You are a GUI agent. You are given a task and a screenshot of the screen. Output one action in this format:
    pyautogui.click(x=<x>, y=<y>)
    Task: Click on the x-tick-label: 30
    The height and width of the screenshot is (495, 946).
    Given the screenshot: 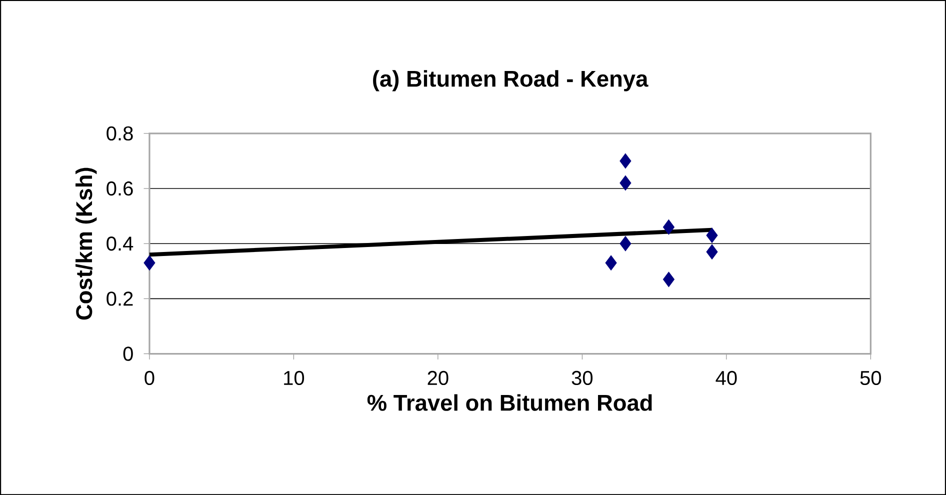 What is the action you would take?
    pyautogui.click(x=582, y=377)
    